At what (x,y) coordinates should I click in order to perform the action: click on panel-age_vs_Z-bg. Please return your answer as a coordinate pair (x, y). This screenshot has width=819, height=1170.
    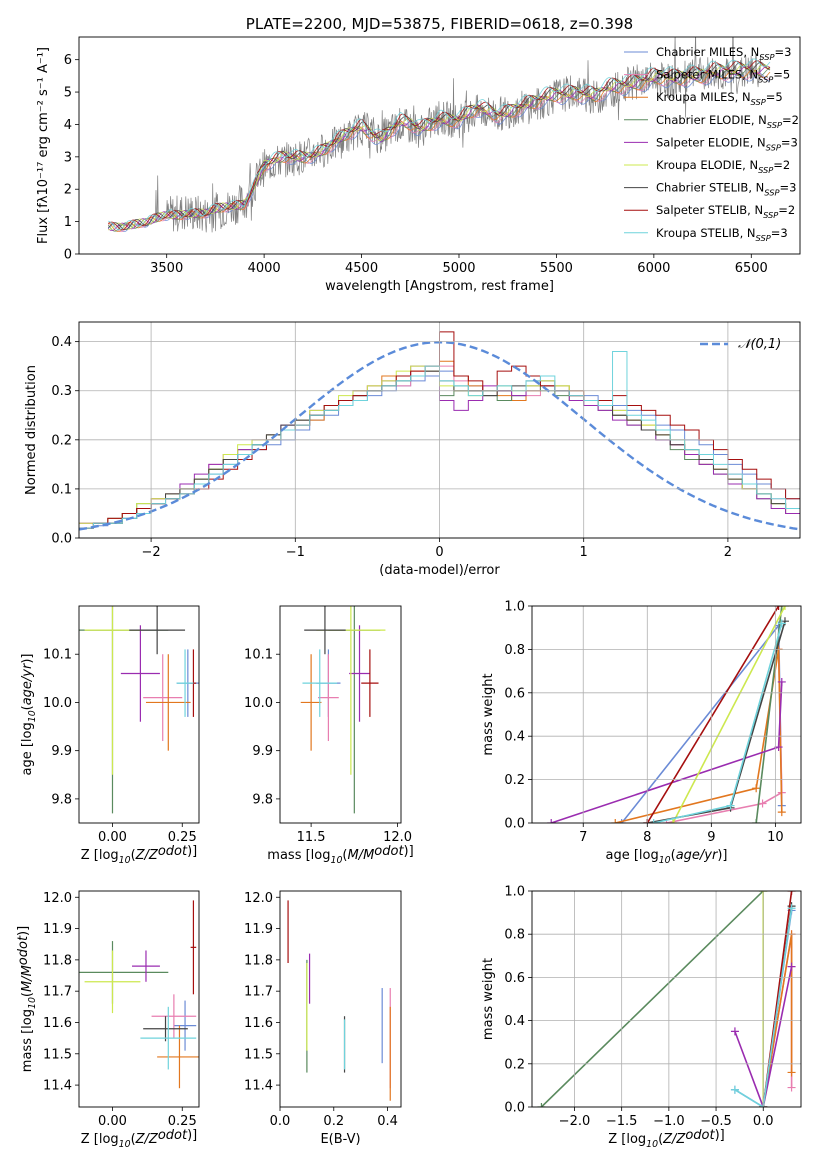
    Looking at the image, I should click on (139, 714).